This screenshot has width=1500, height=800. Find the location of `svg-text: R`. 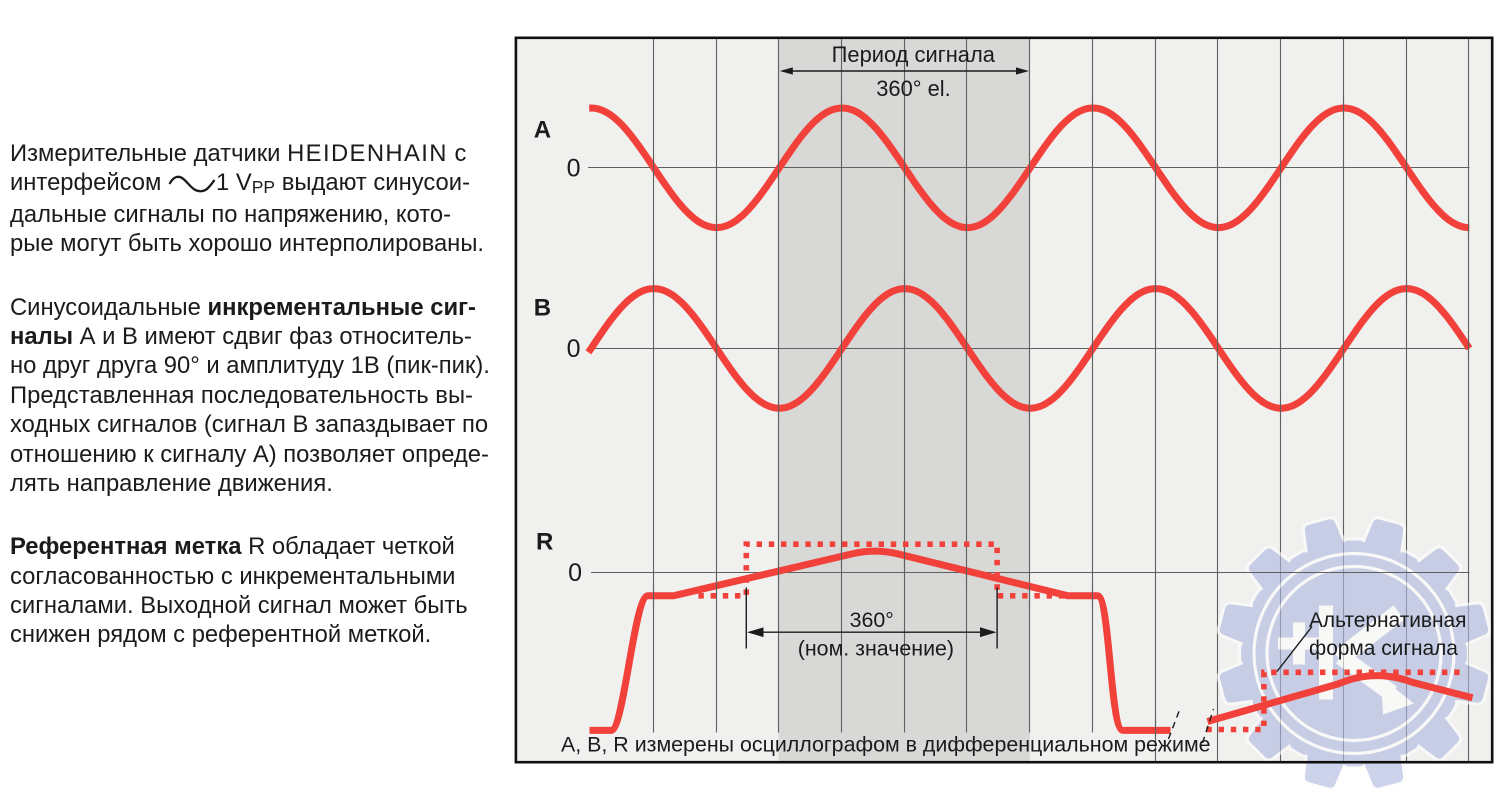

svg-text: R is located at coordinates (544, 542).